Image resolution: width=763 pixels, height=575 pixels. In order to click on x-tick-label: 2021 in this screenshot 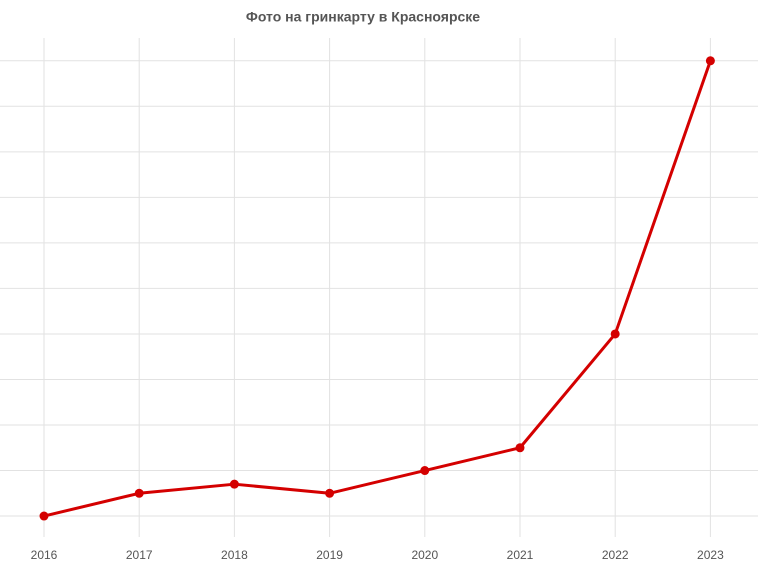, I will do `click(520, 555)`.